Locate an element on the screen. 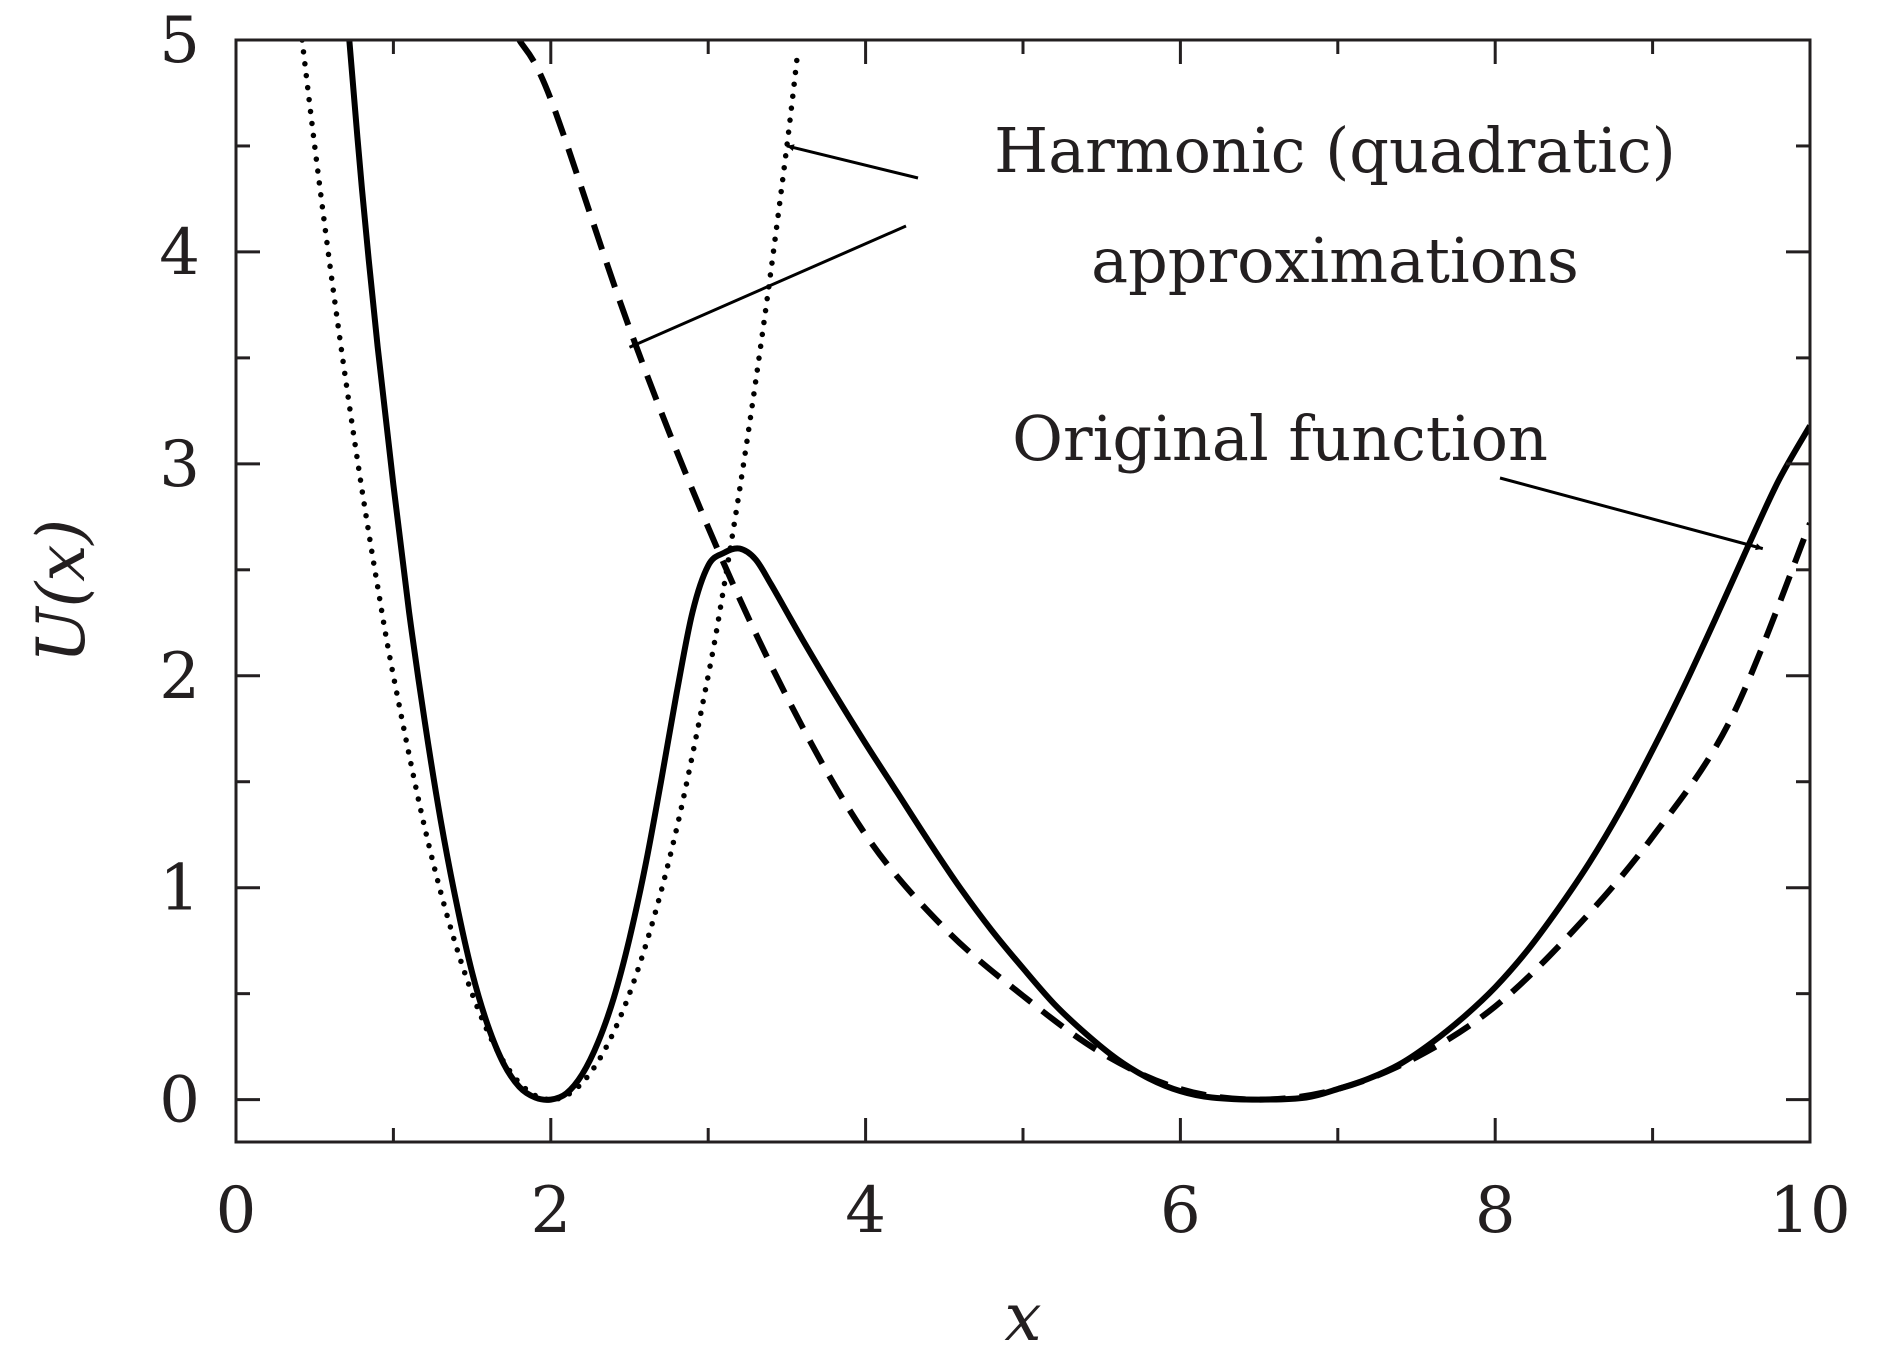 This screenshot has height=1370, width=1891. y-axis-title-group: U(x) is located at coordinates (61, 591).